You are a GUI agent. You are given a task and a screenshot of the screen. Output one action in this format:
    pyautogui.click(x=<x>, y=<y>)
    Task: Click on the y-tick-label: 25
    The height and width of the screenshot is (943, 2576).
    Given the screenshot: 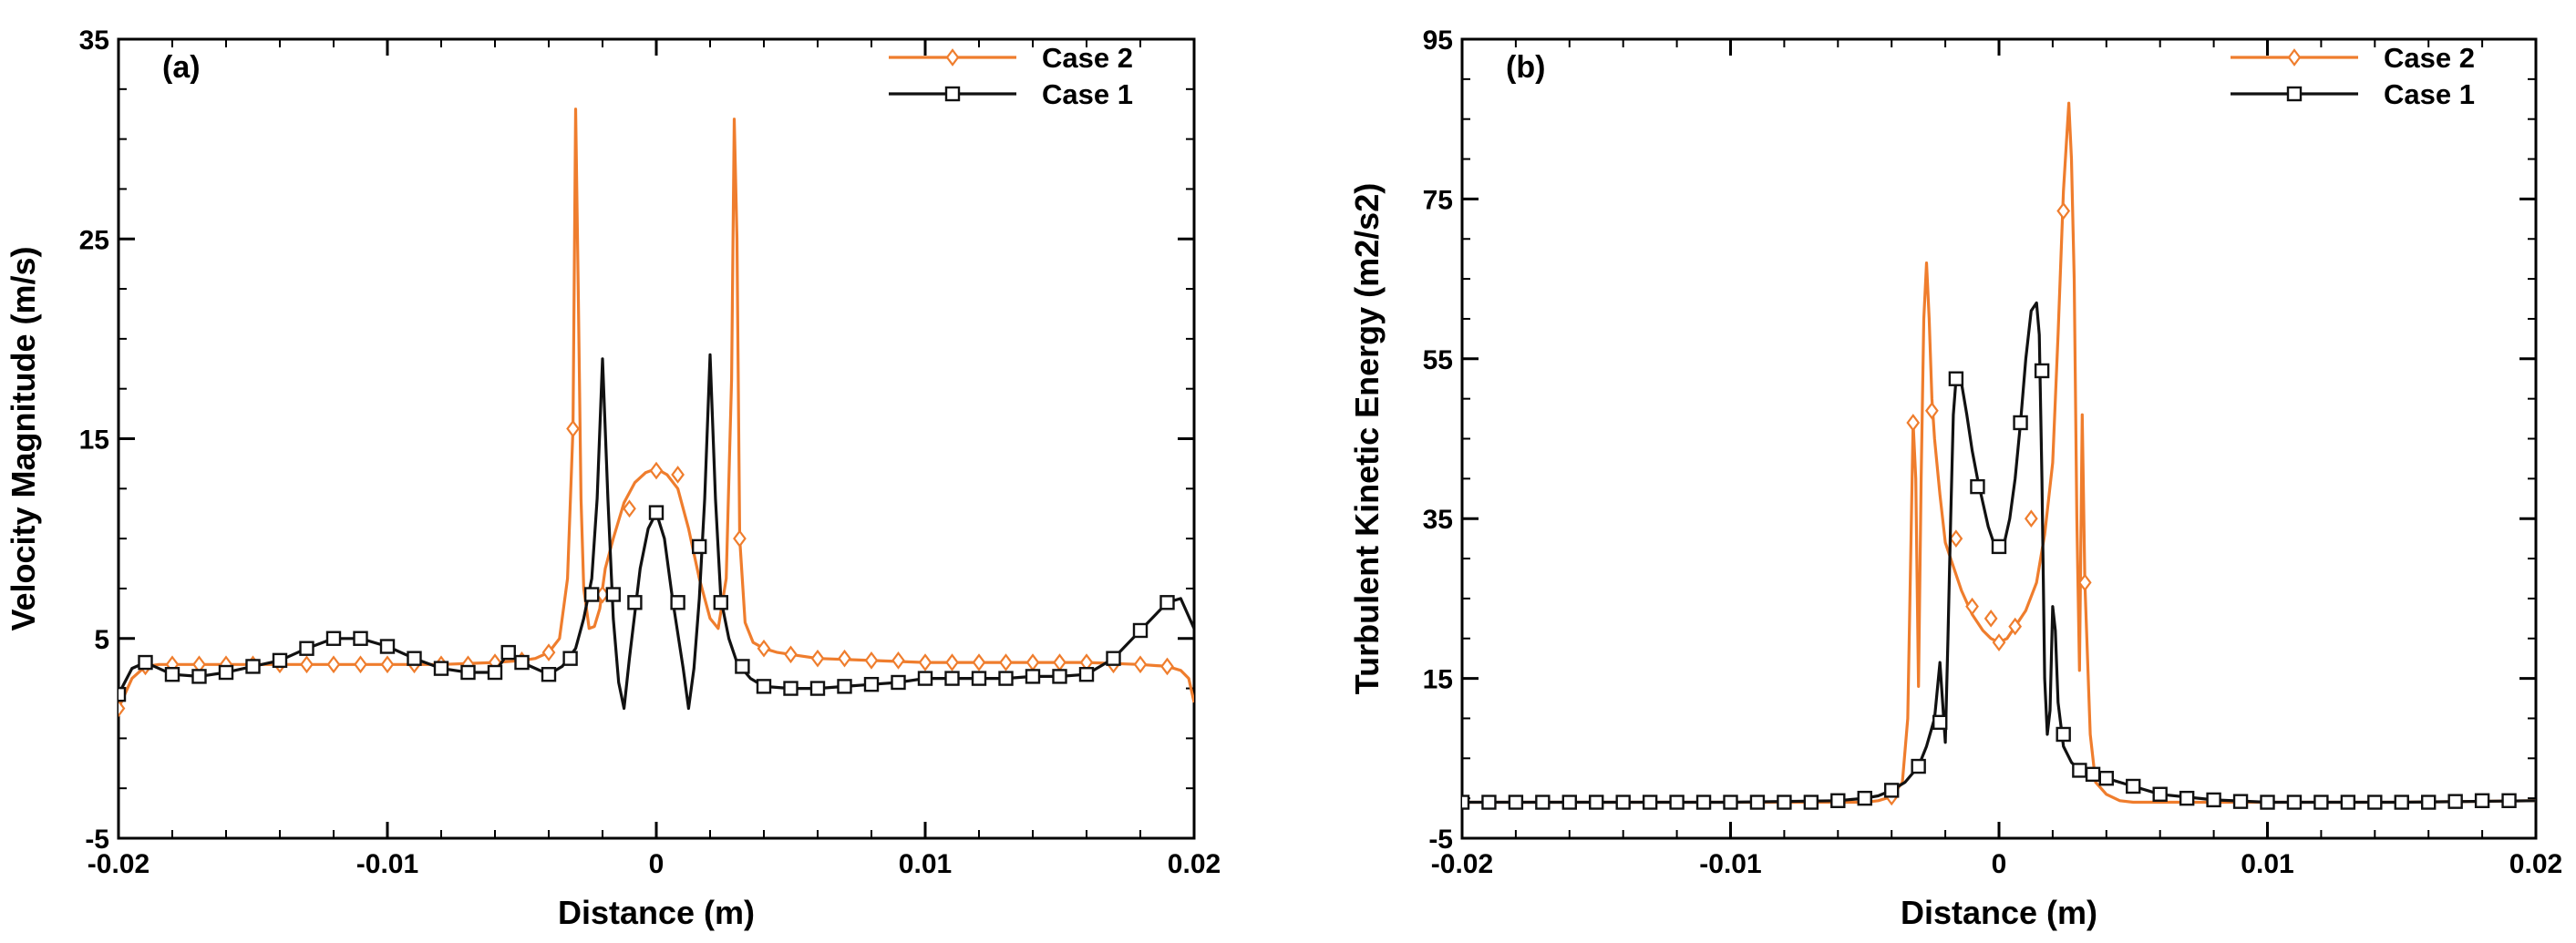 What is the action you would take?
    pyautogui.click(x=94, y=240)
    